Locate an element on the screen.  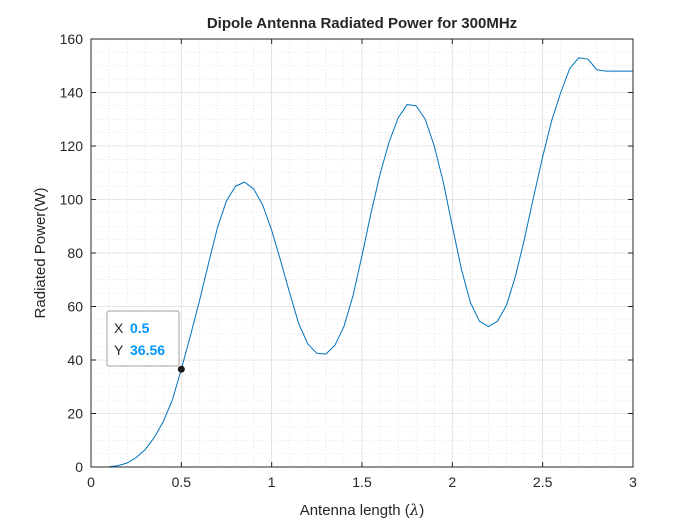
datatip: X 0.5 Y 36.56 is located at coordinates (145, 341).